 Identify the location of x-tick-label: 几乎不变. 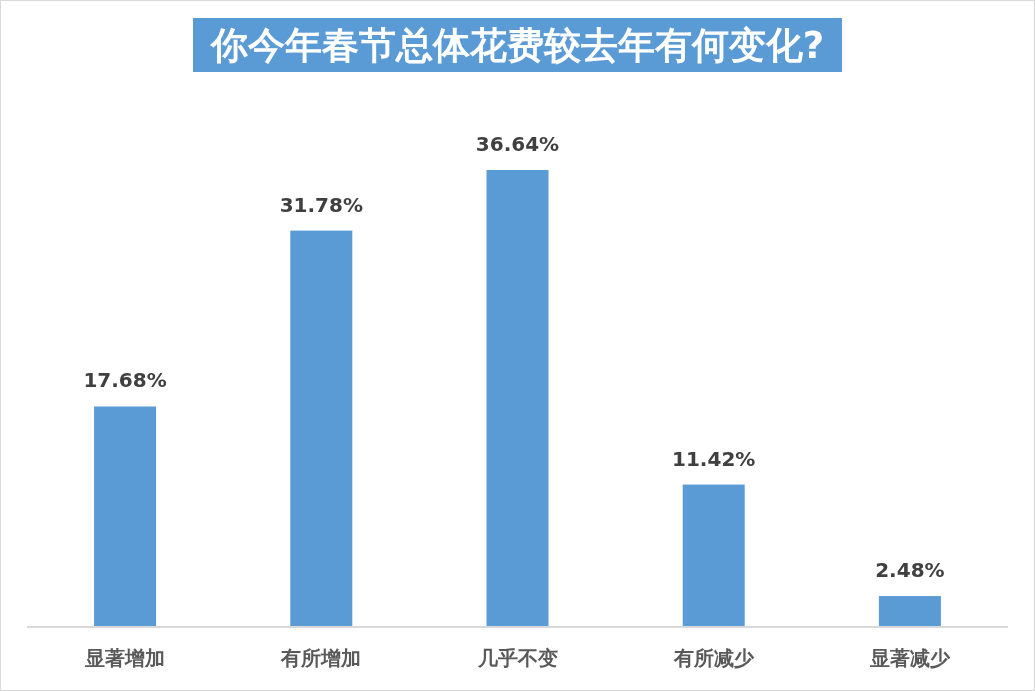
(517, 658).